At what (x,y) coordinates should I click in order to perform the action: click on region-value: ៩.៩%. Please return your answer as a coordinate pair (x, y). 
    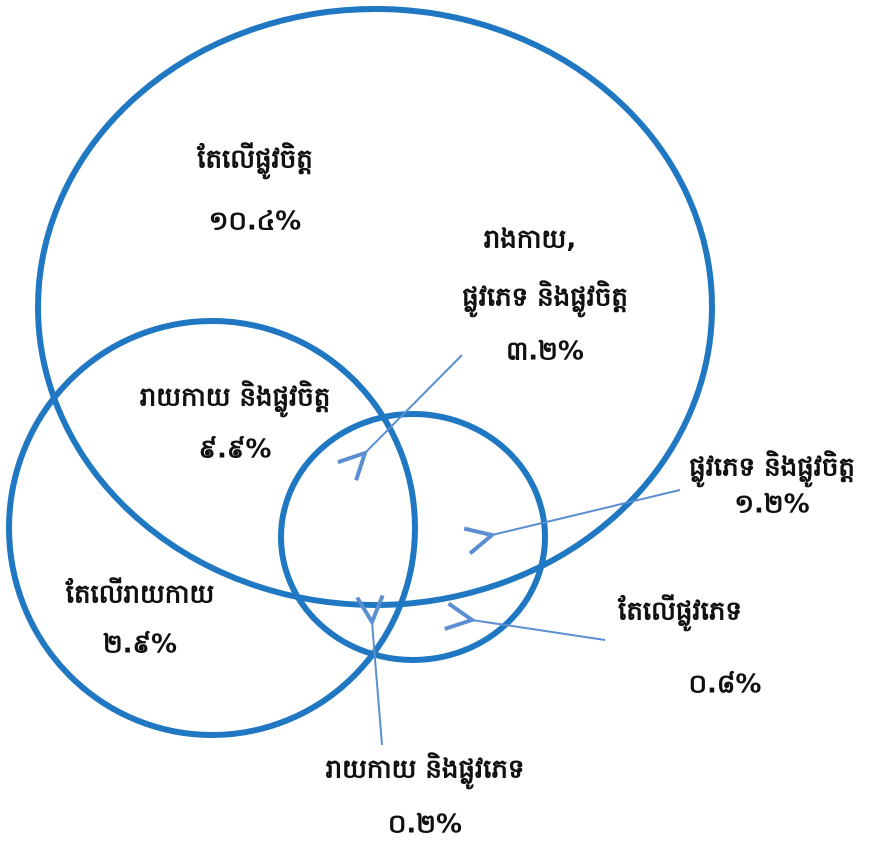
    Looking at the image, I should click on (235, 450).